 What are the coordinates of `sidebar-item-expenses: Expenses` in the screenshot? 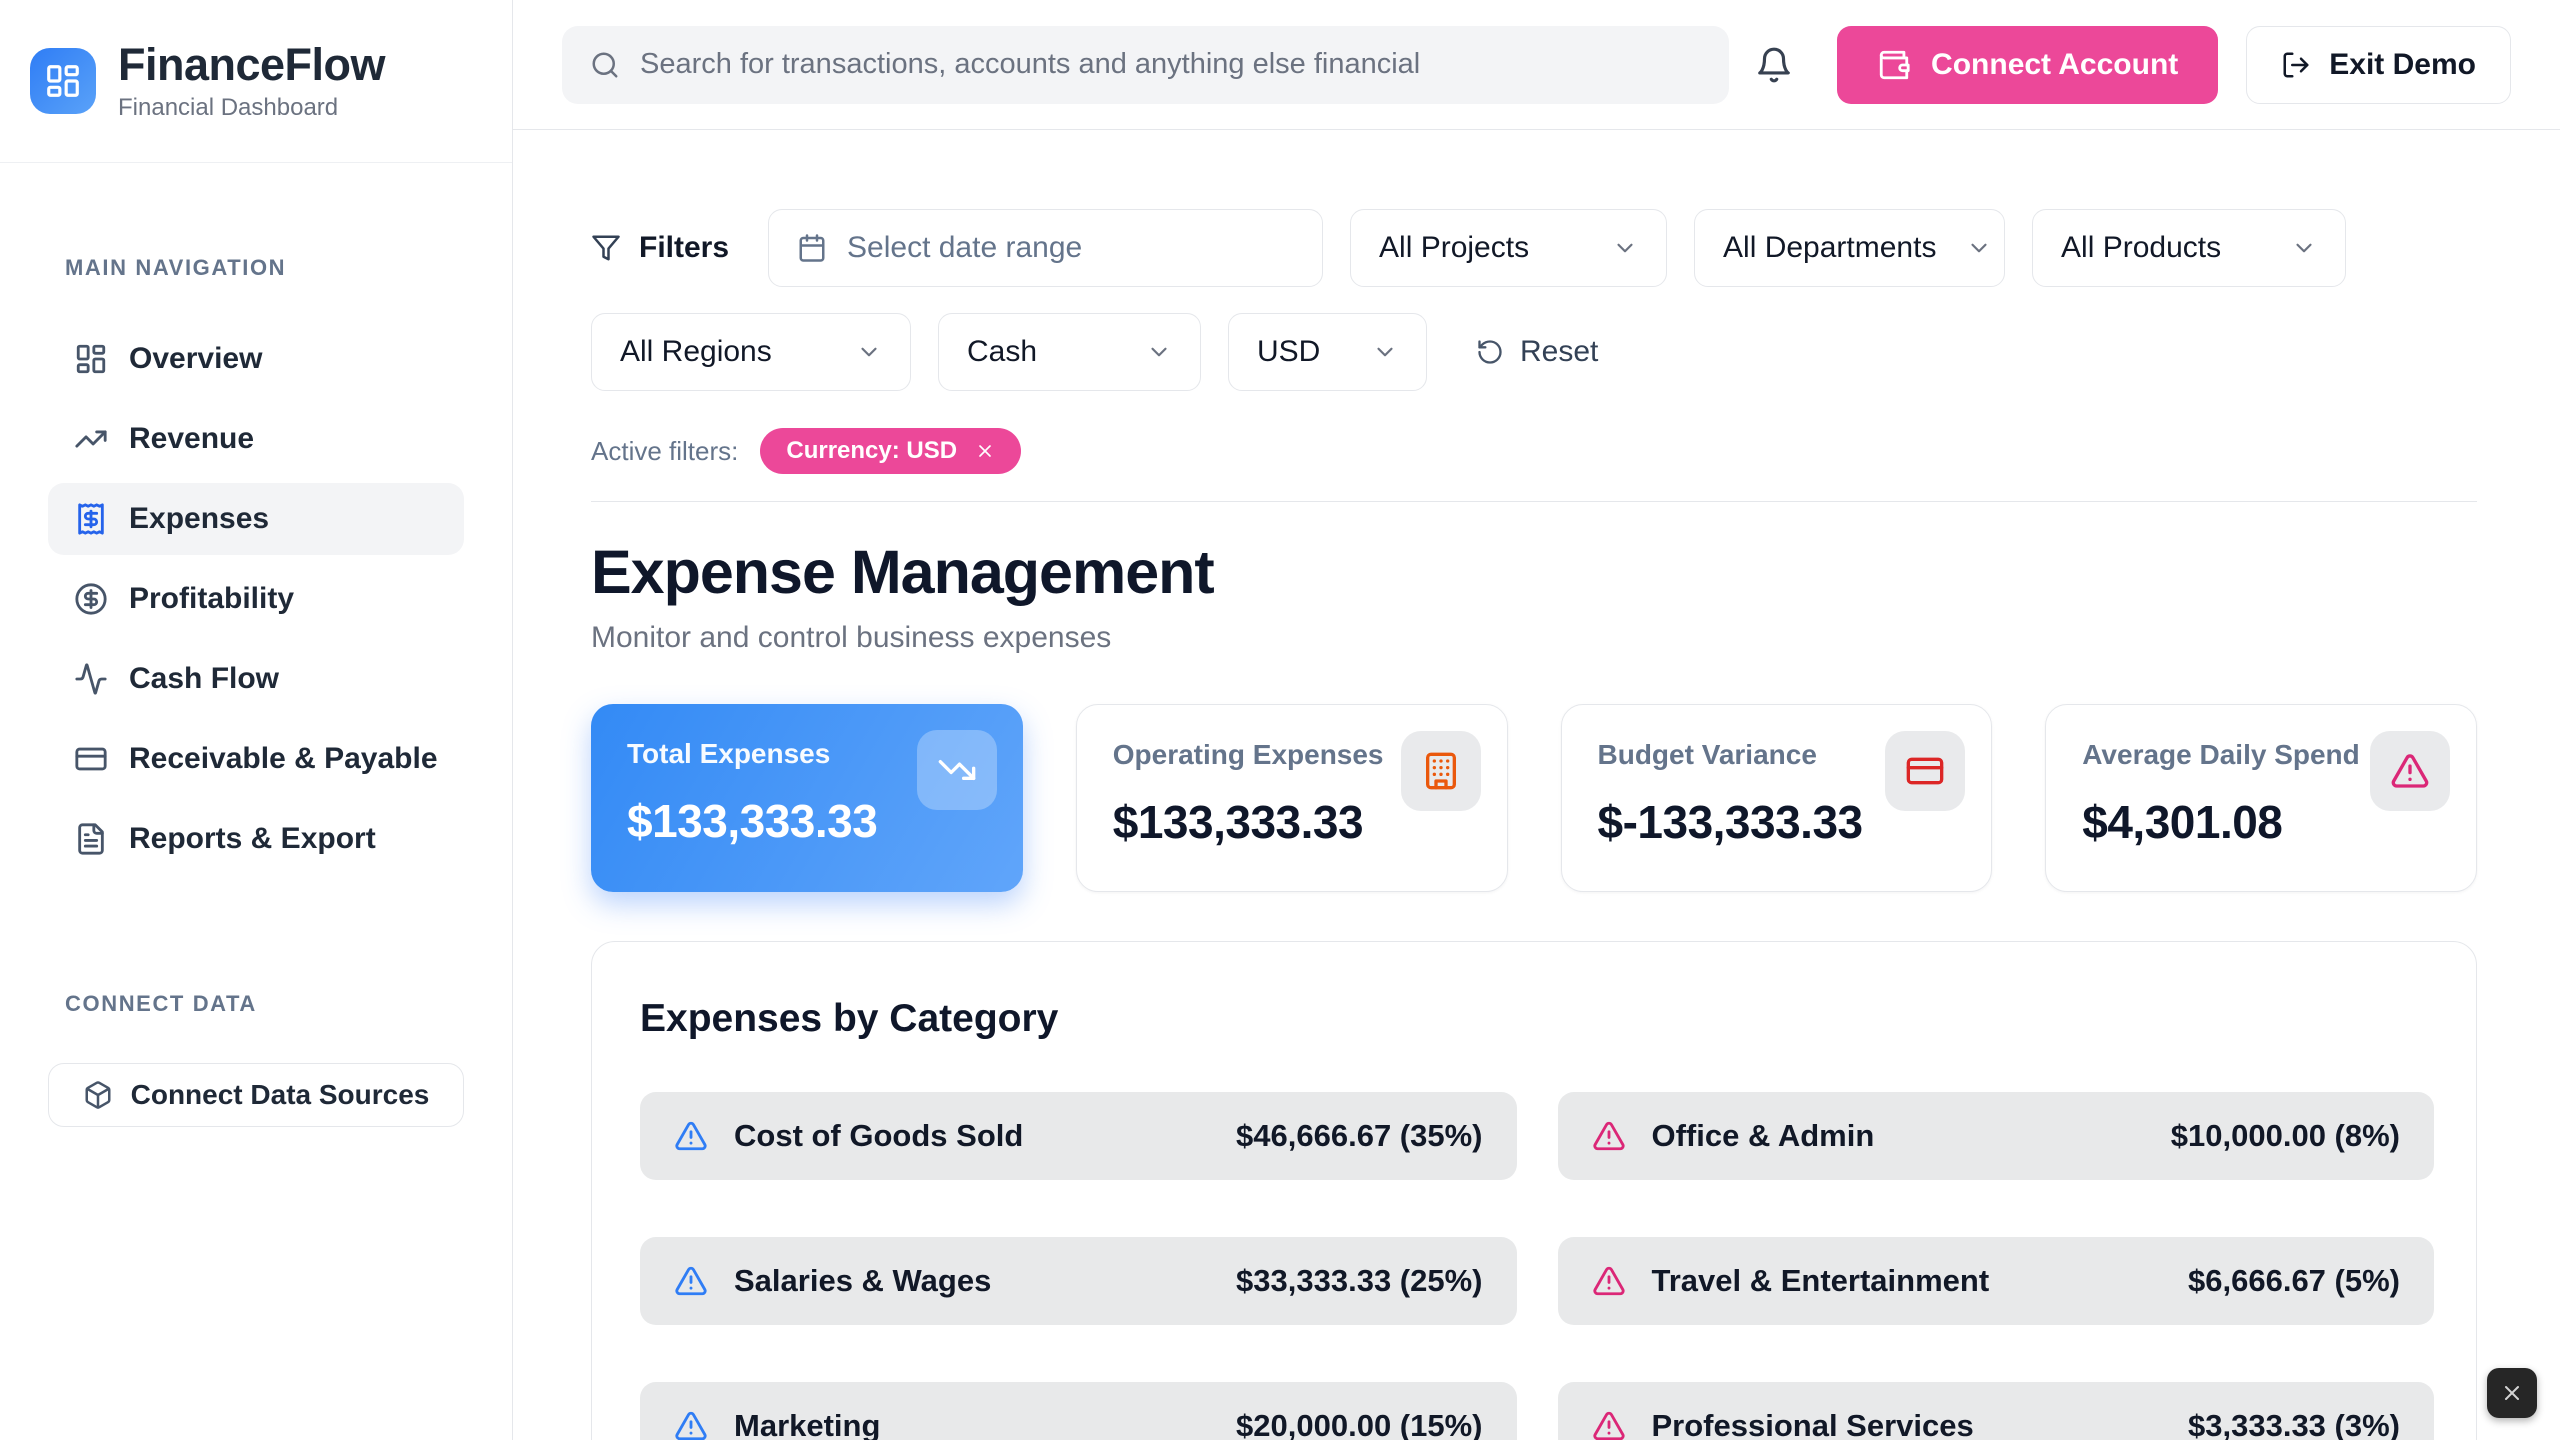 It's located at (256, 519).